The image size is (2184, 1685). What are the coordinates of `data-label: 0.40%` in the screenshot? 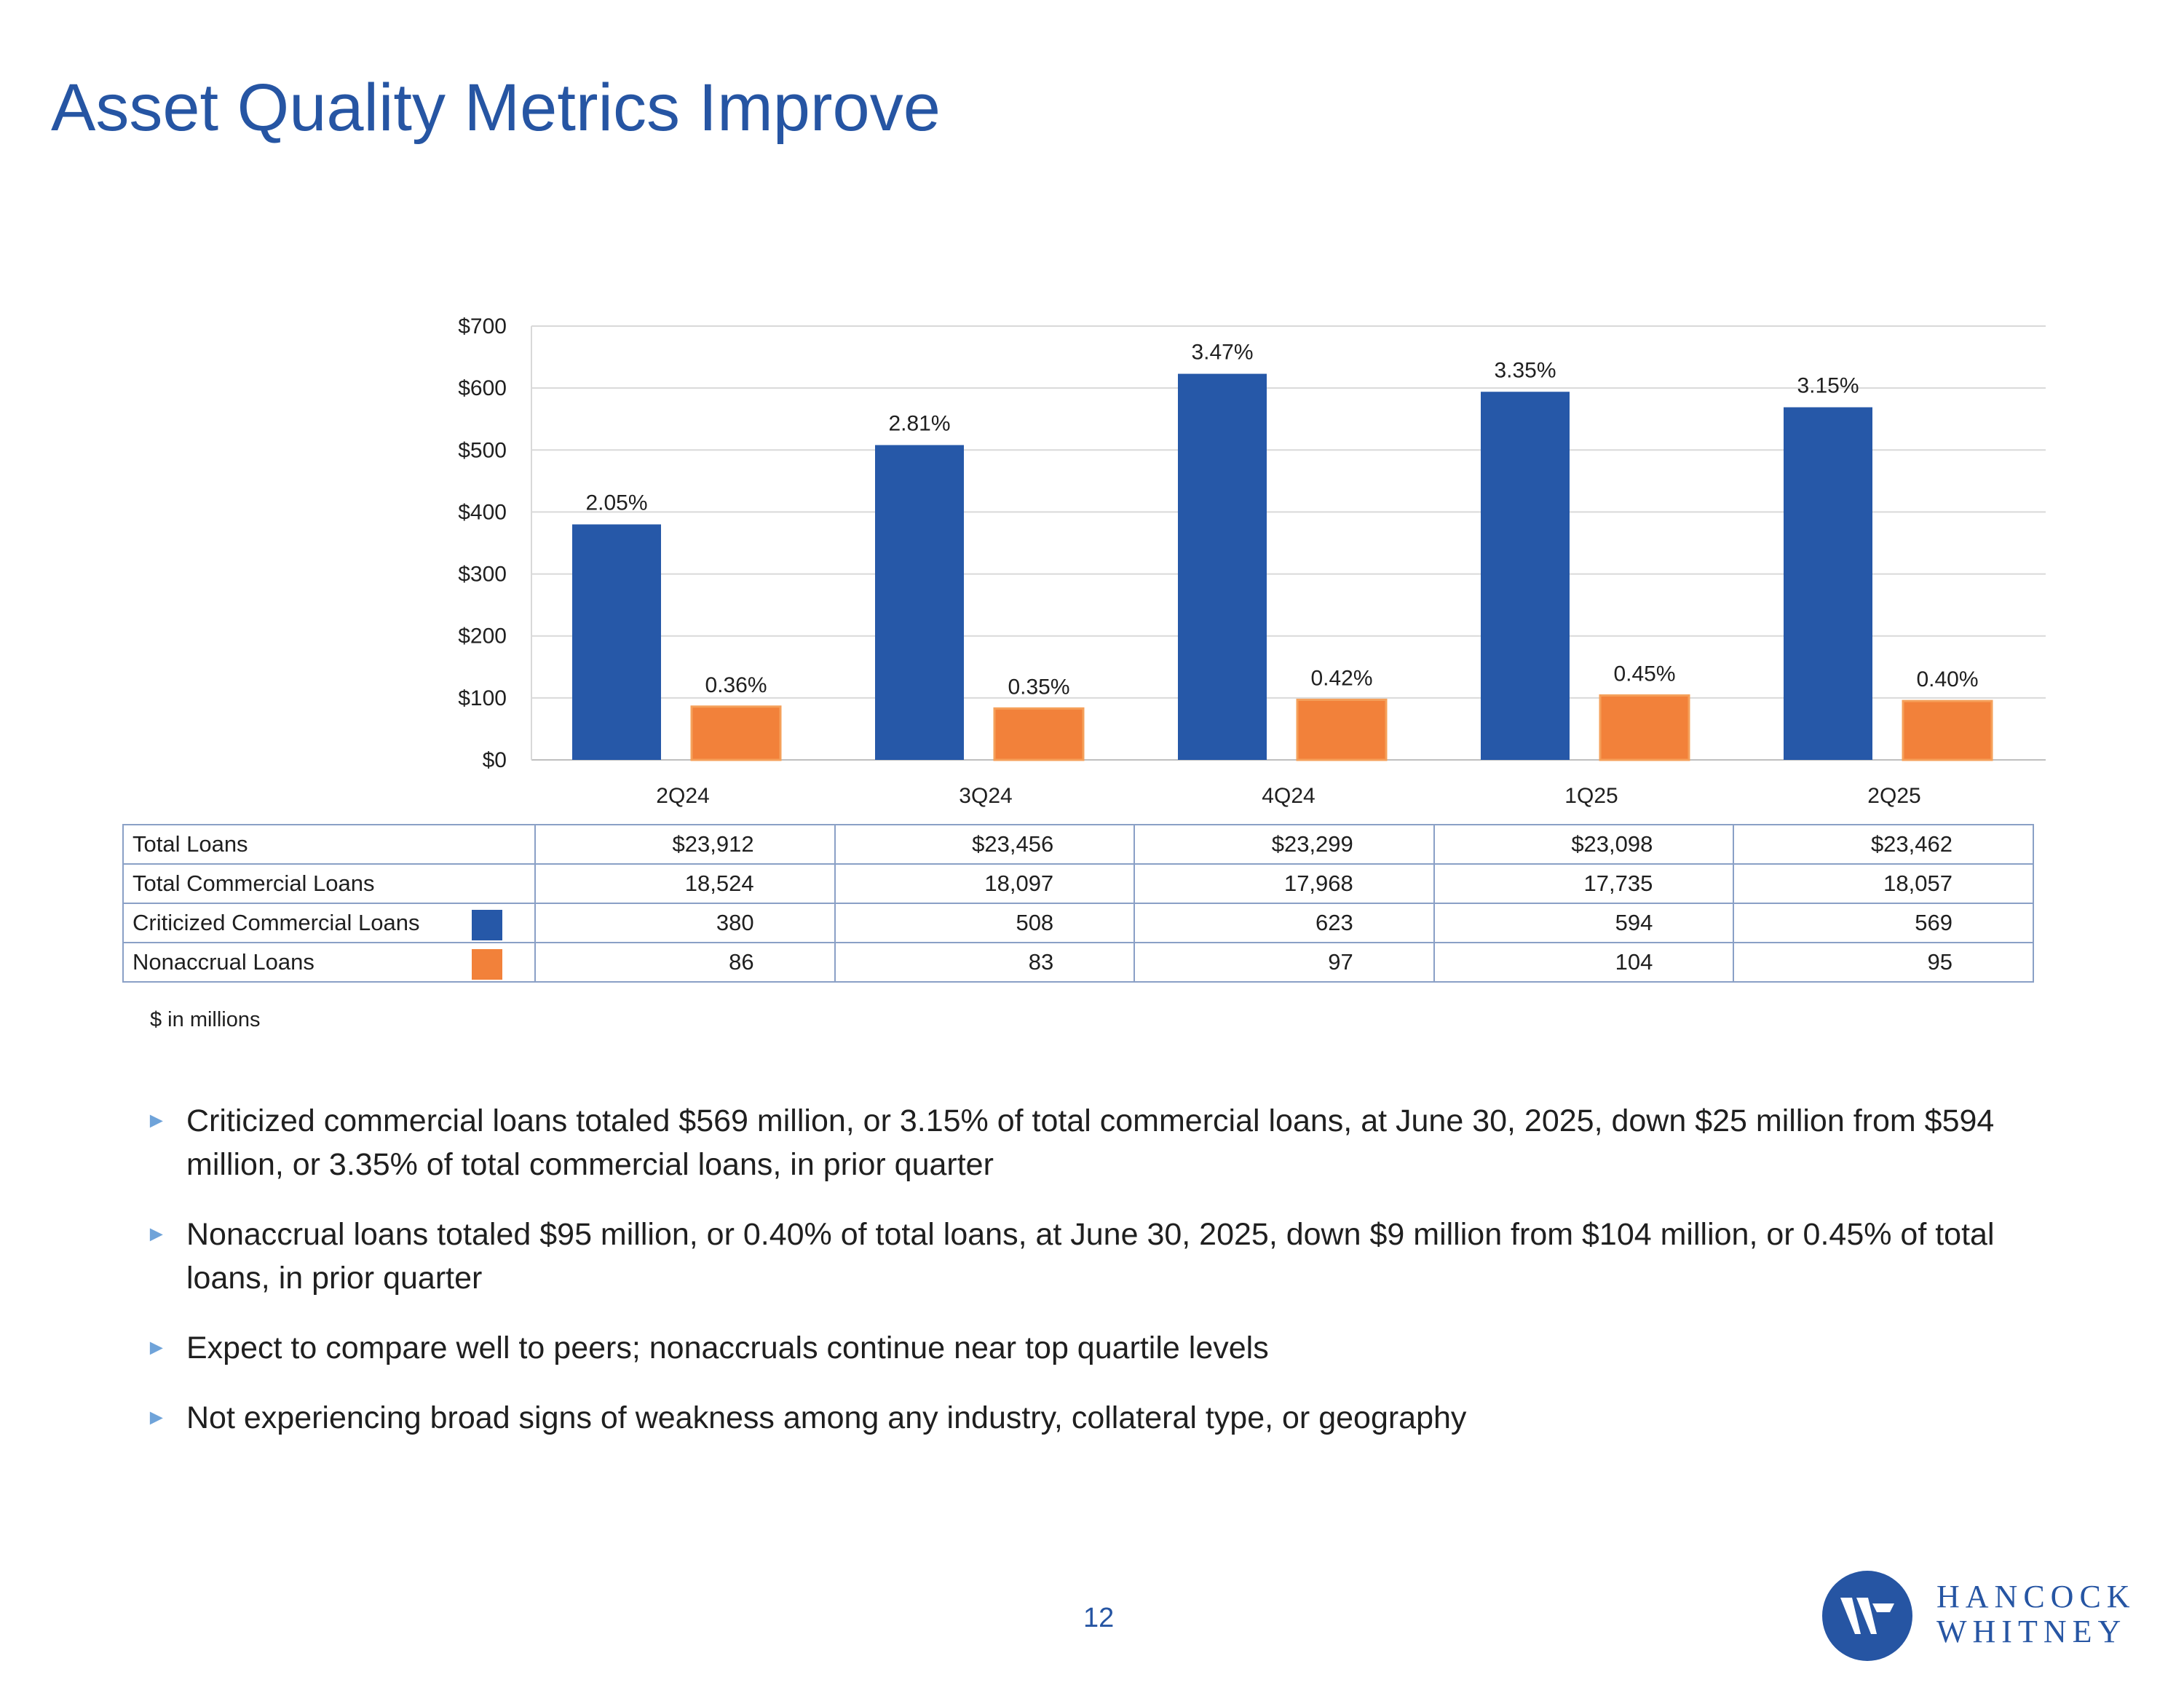 It's located at (1947, 679).